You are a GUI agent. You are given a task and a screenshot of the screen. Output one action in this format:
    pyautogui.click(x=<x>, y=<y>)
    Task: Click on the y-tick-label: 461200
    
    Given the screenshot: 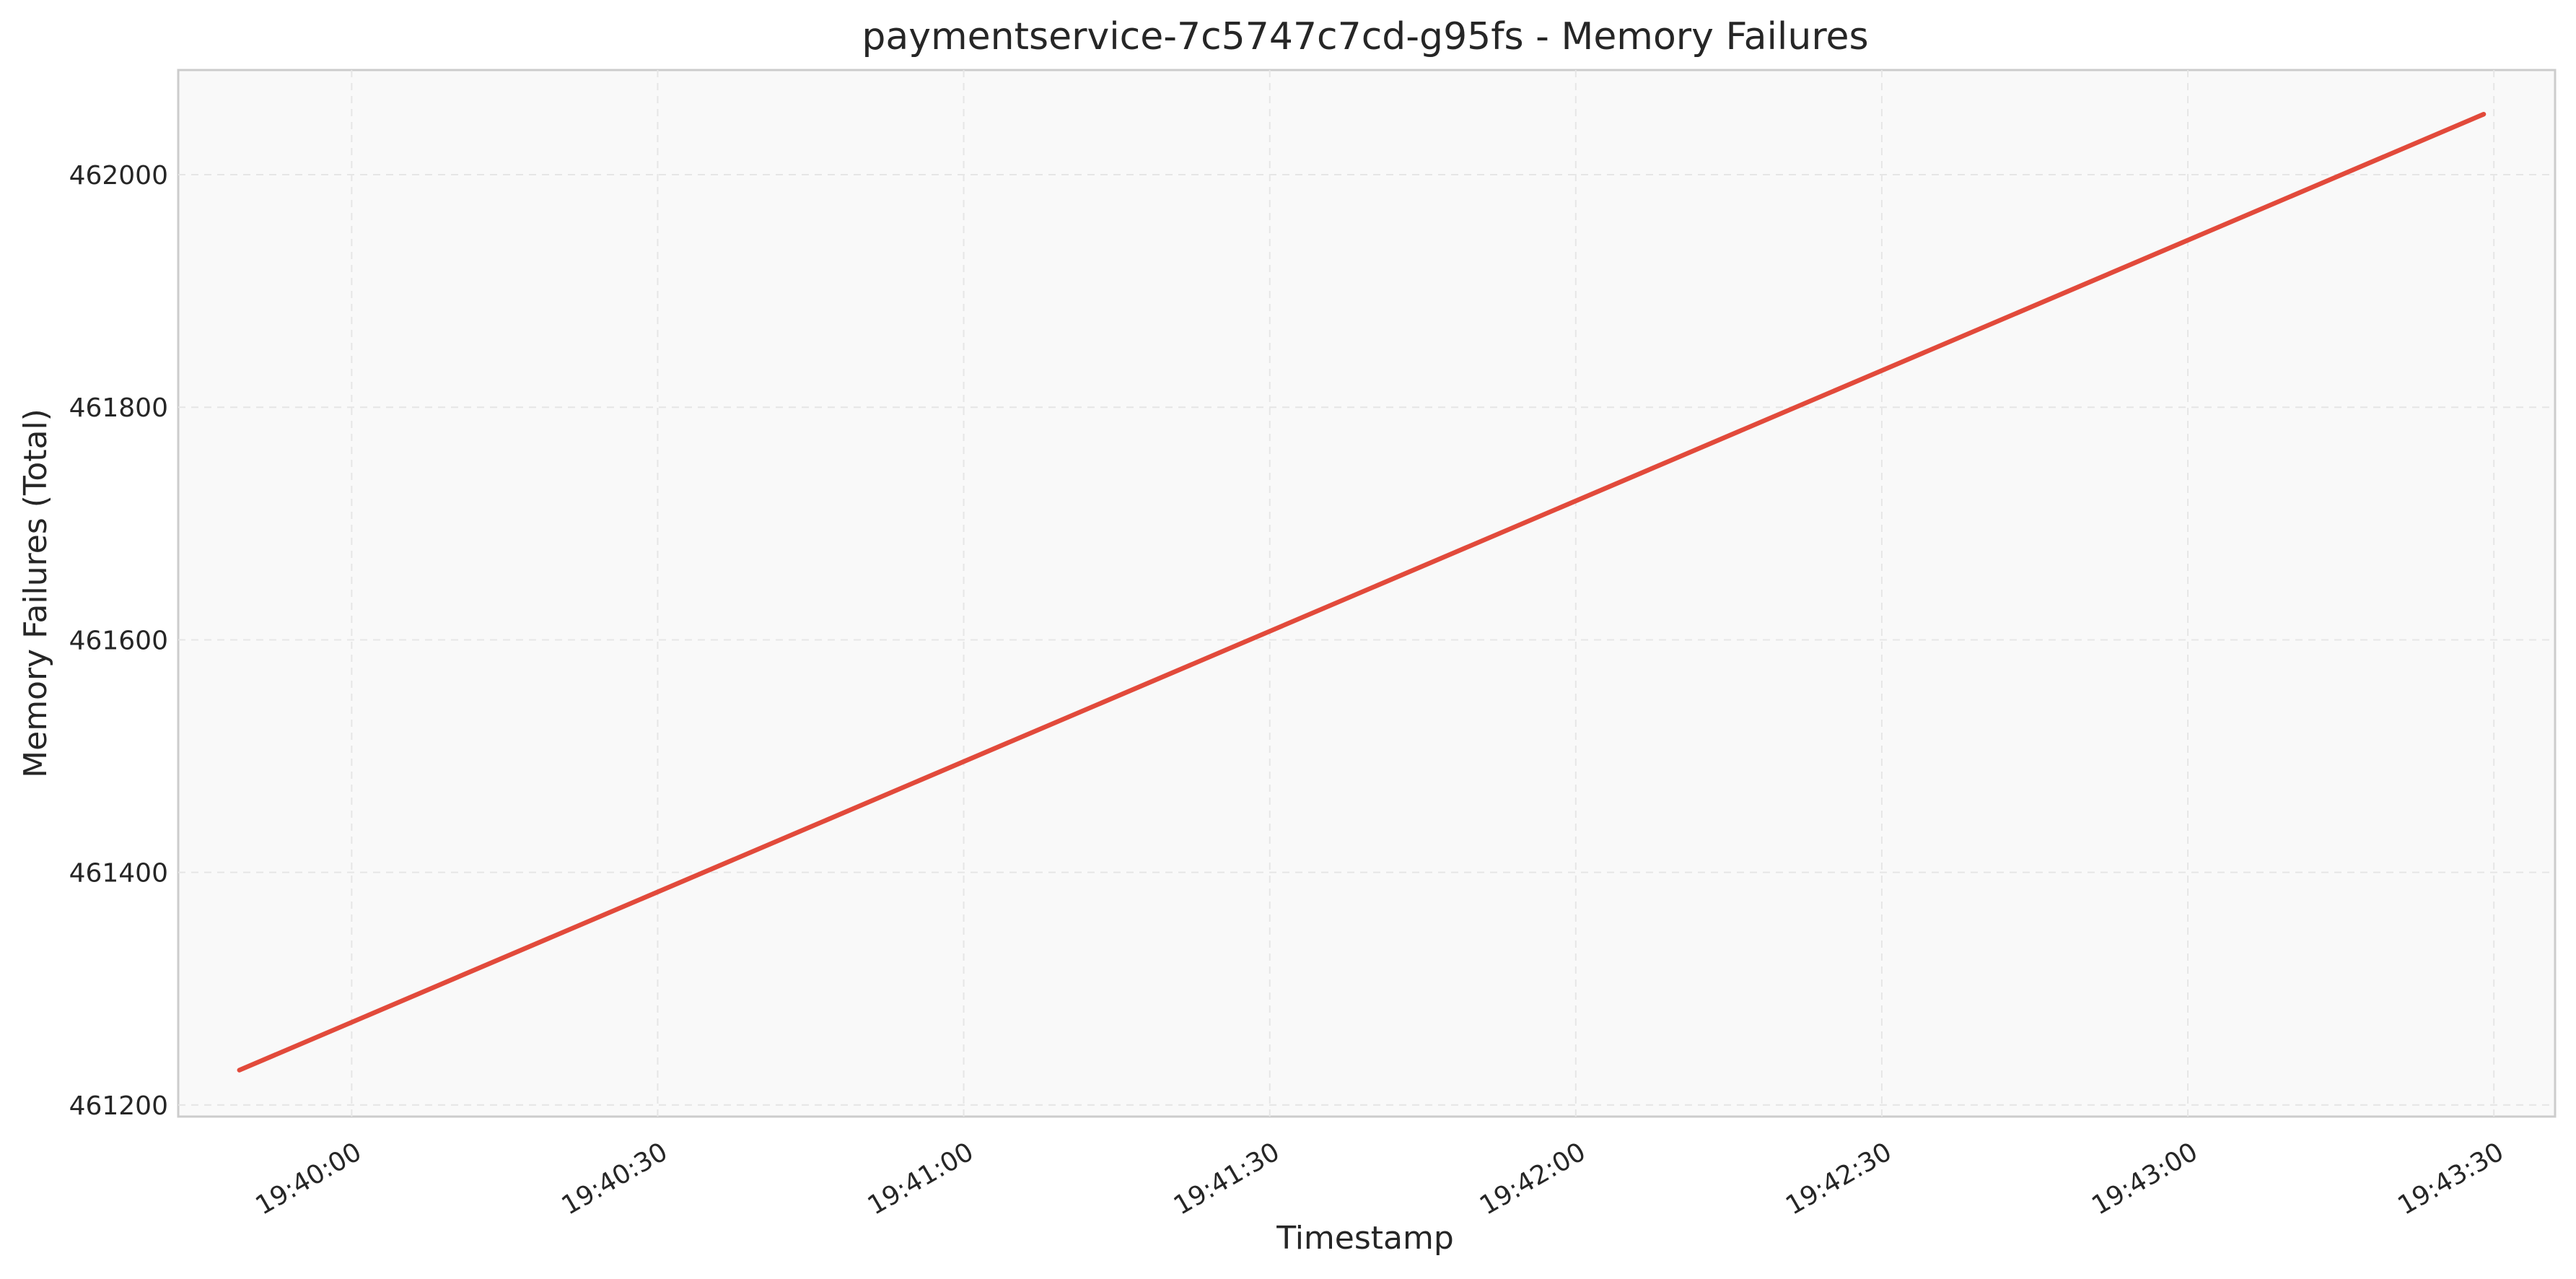 What is the action you would take?
    pyautogui.click(x=118, y=1106)
    